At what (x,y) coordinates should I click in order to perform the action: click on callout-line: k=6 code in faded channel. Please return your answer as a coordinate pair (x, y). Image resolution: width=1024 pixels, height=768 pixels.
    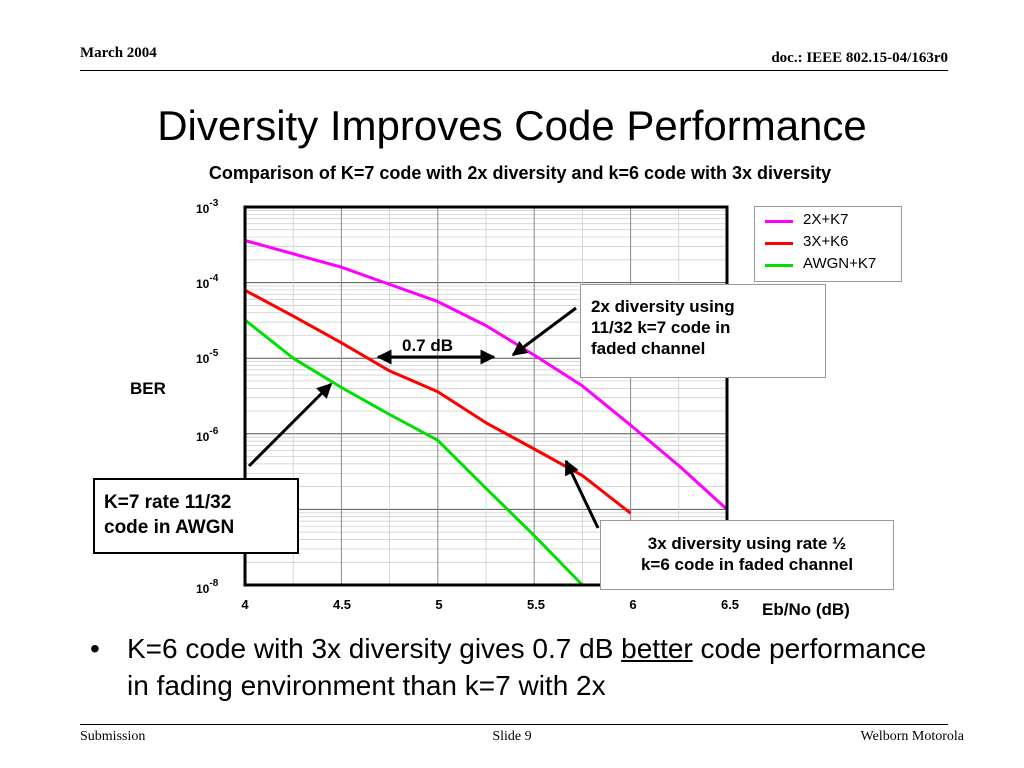
    Looking at the image, I should click on (747, 564).